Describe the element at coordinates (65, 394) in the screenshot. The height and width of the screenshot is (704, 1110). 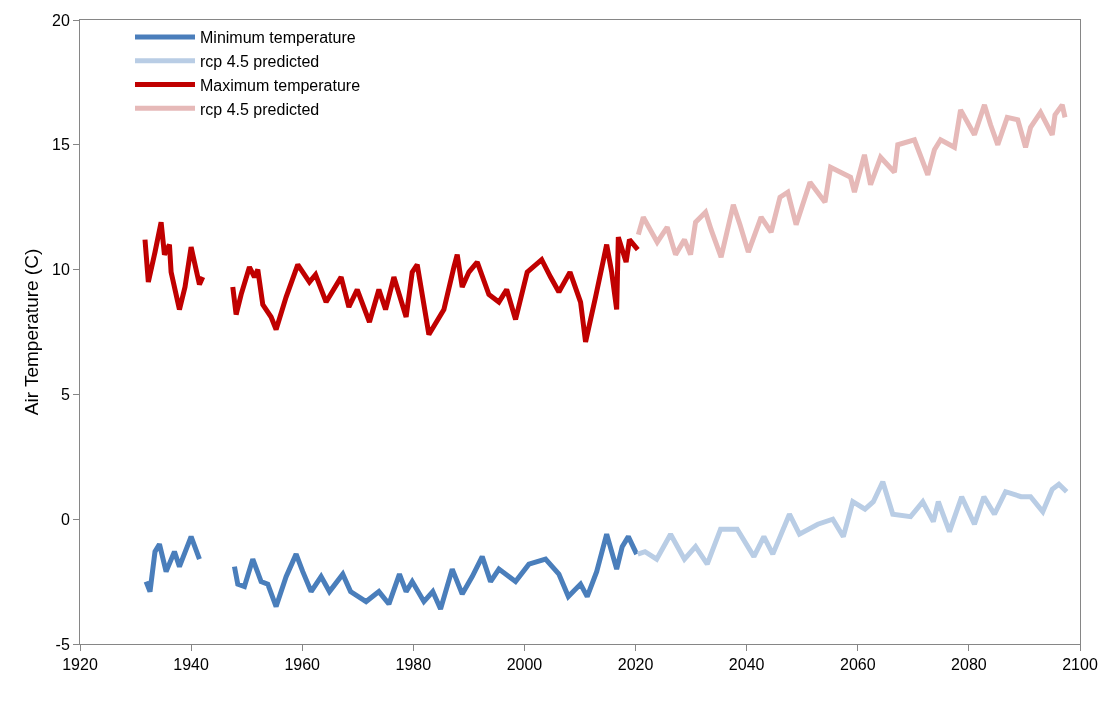
I see `y-tick-label: 5` at that location.